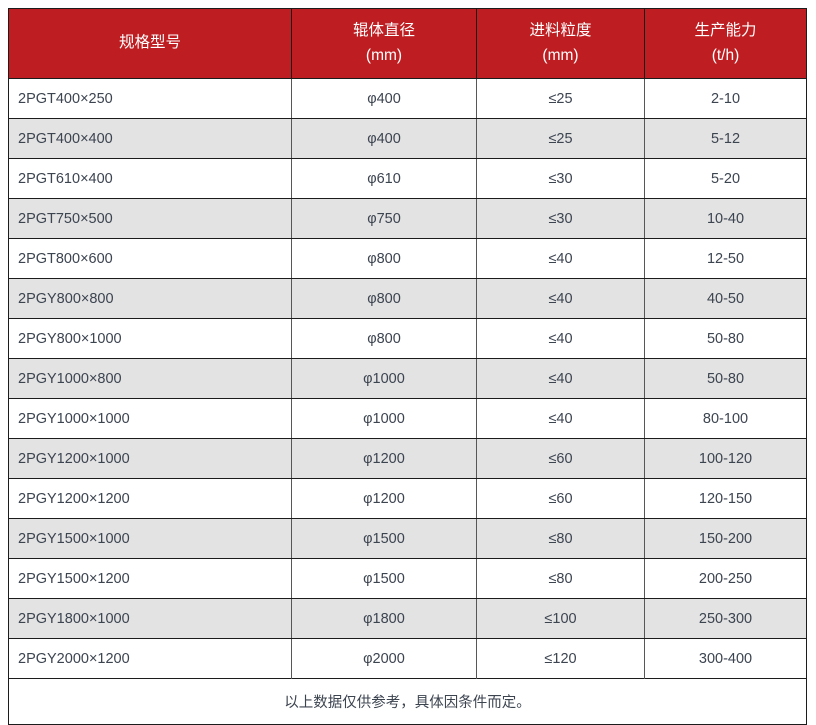 This screenshot has height=725, width=816. I want to click on table-row: 2PGY1500×1000 φ1500 ≤80 150-200, so click(407, 538).